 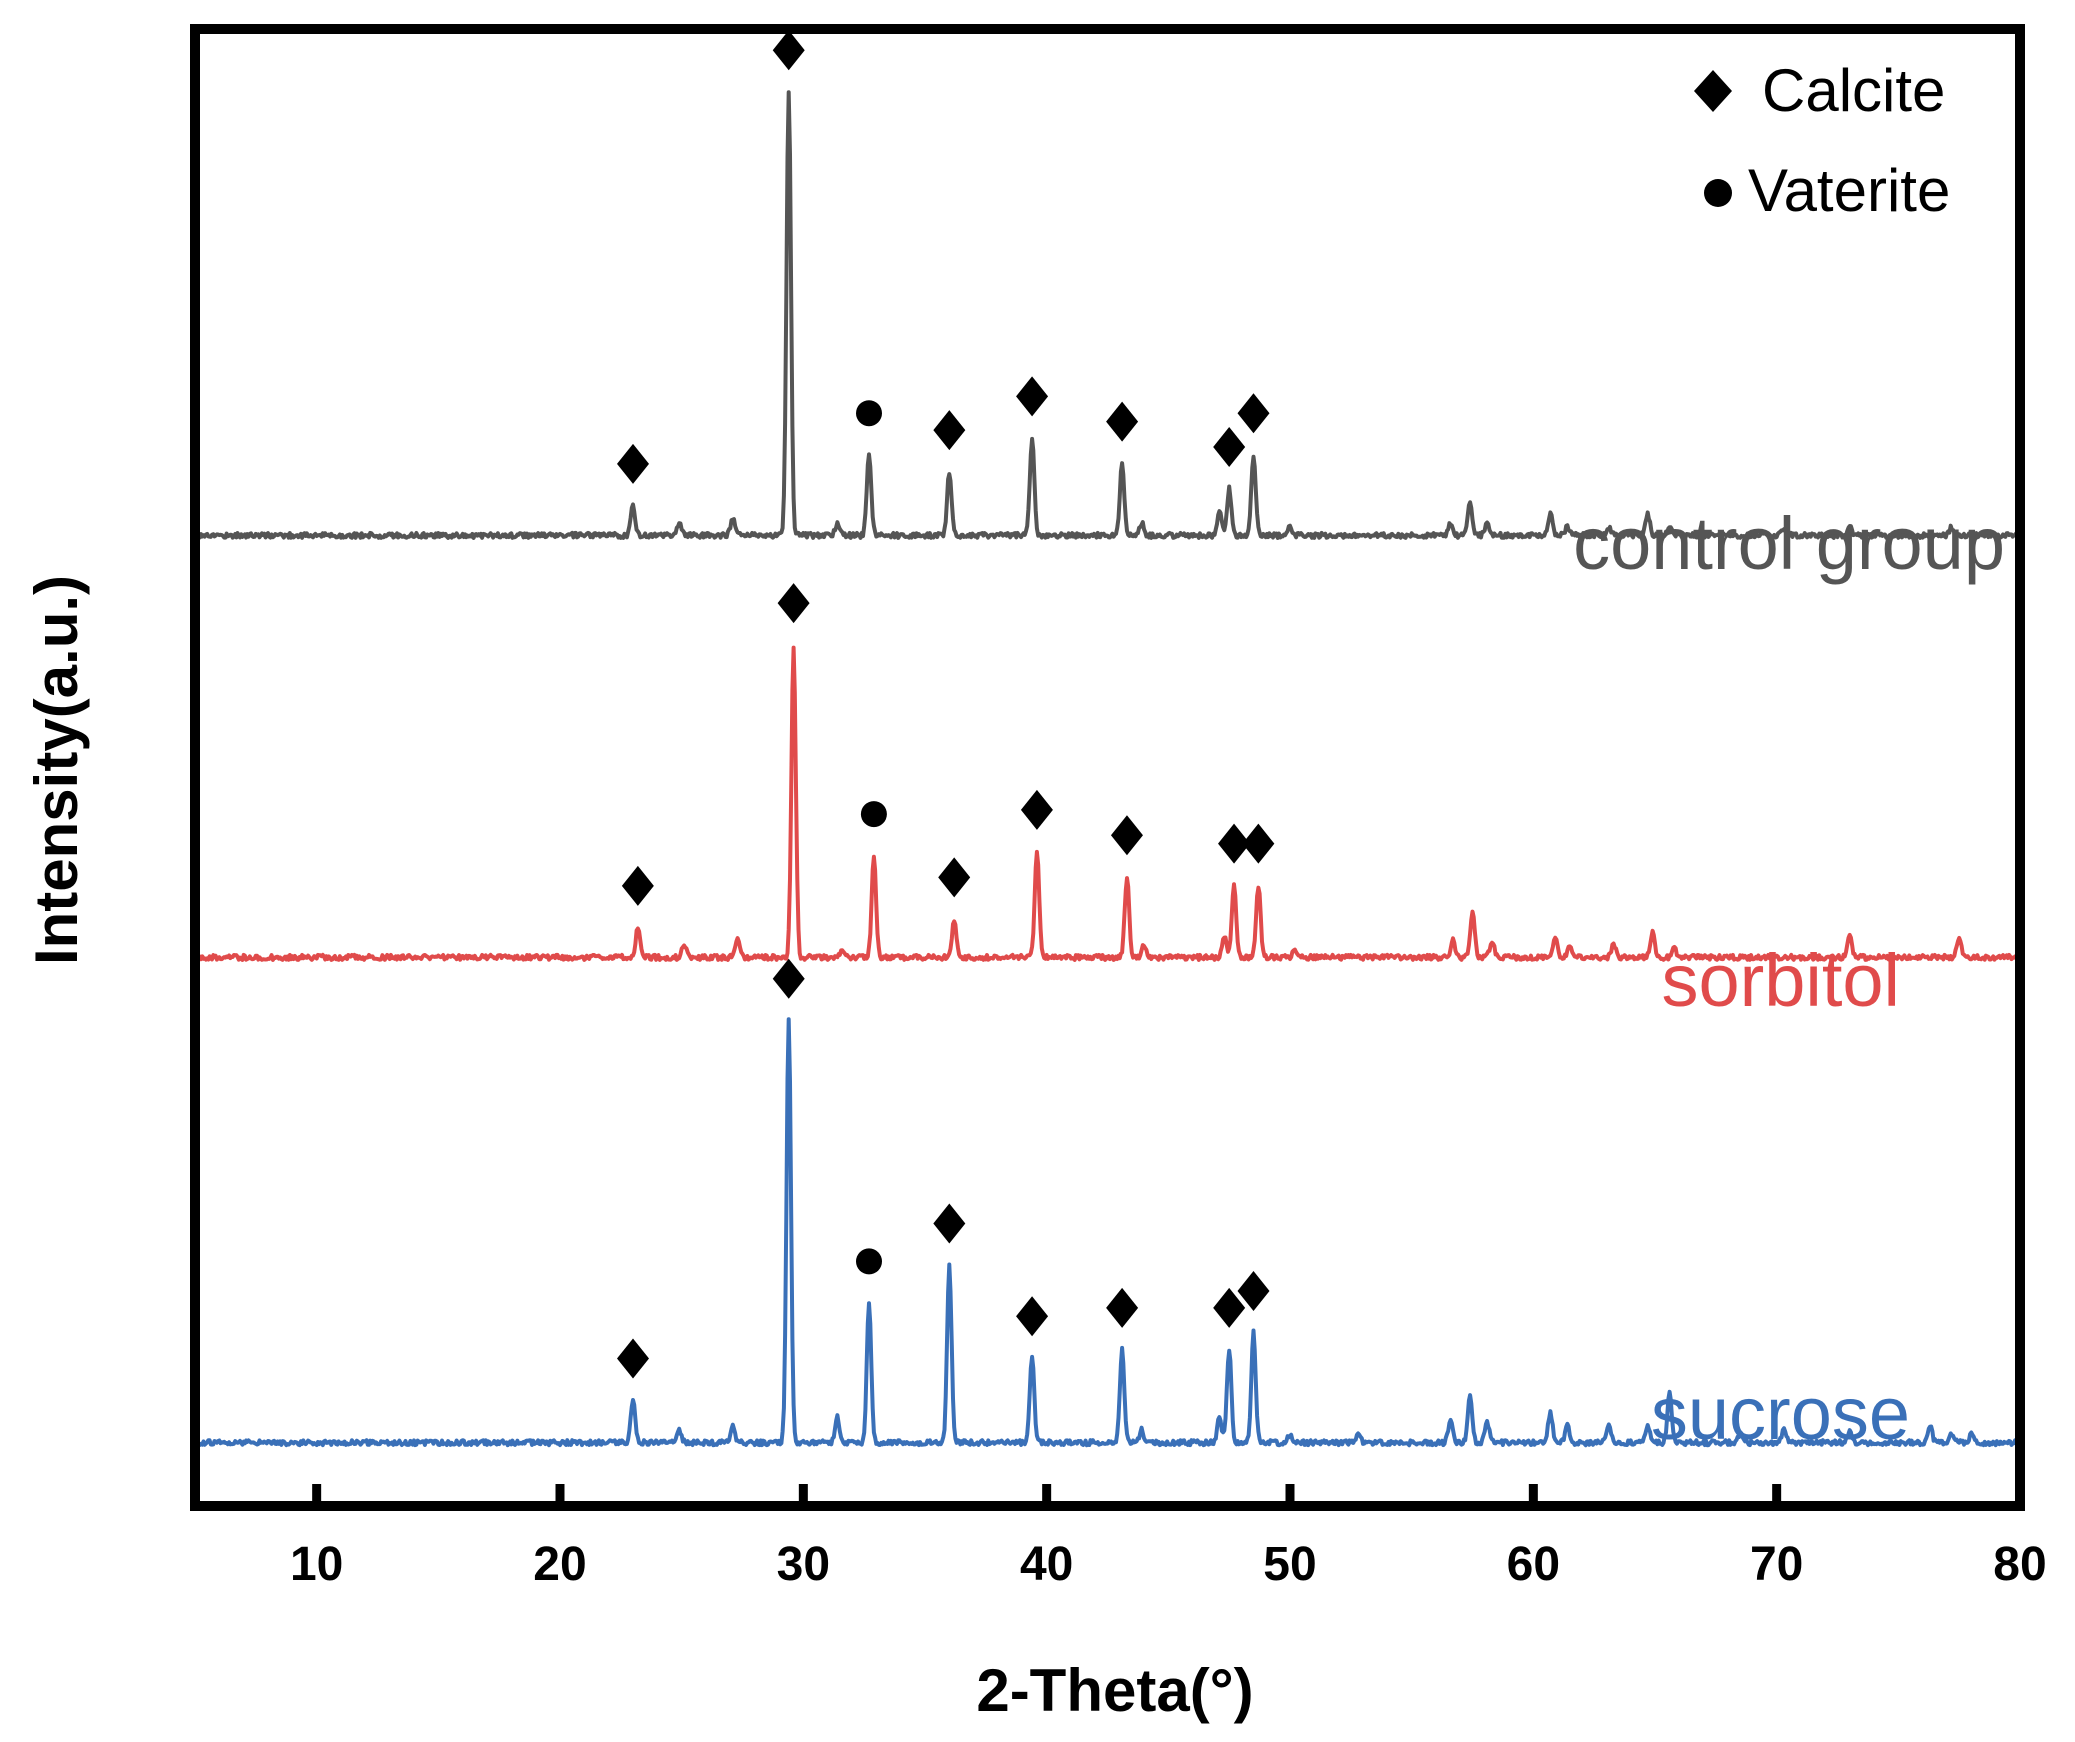 I want to click on x-tick-label: 60, so click(x=1533, y=1564).